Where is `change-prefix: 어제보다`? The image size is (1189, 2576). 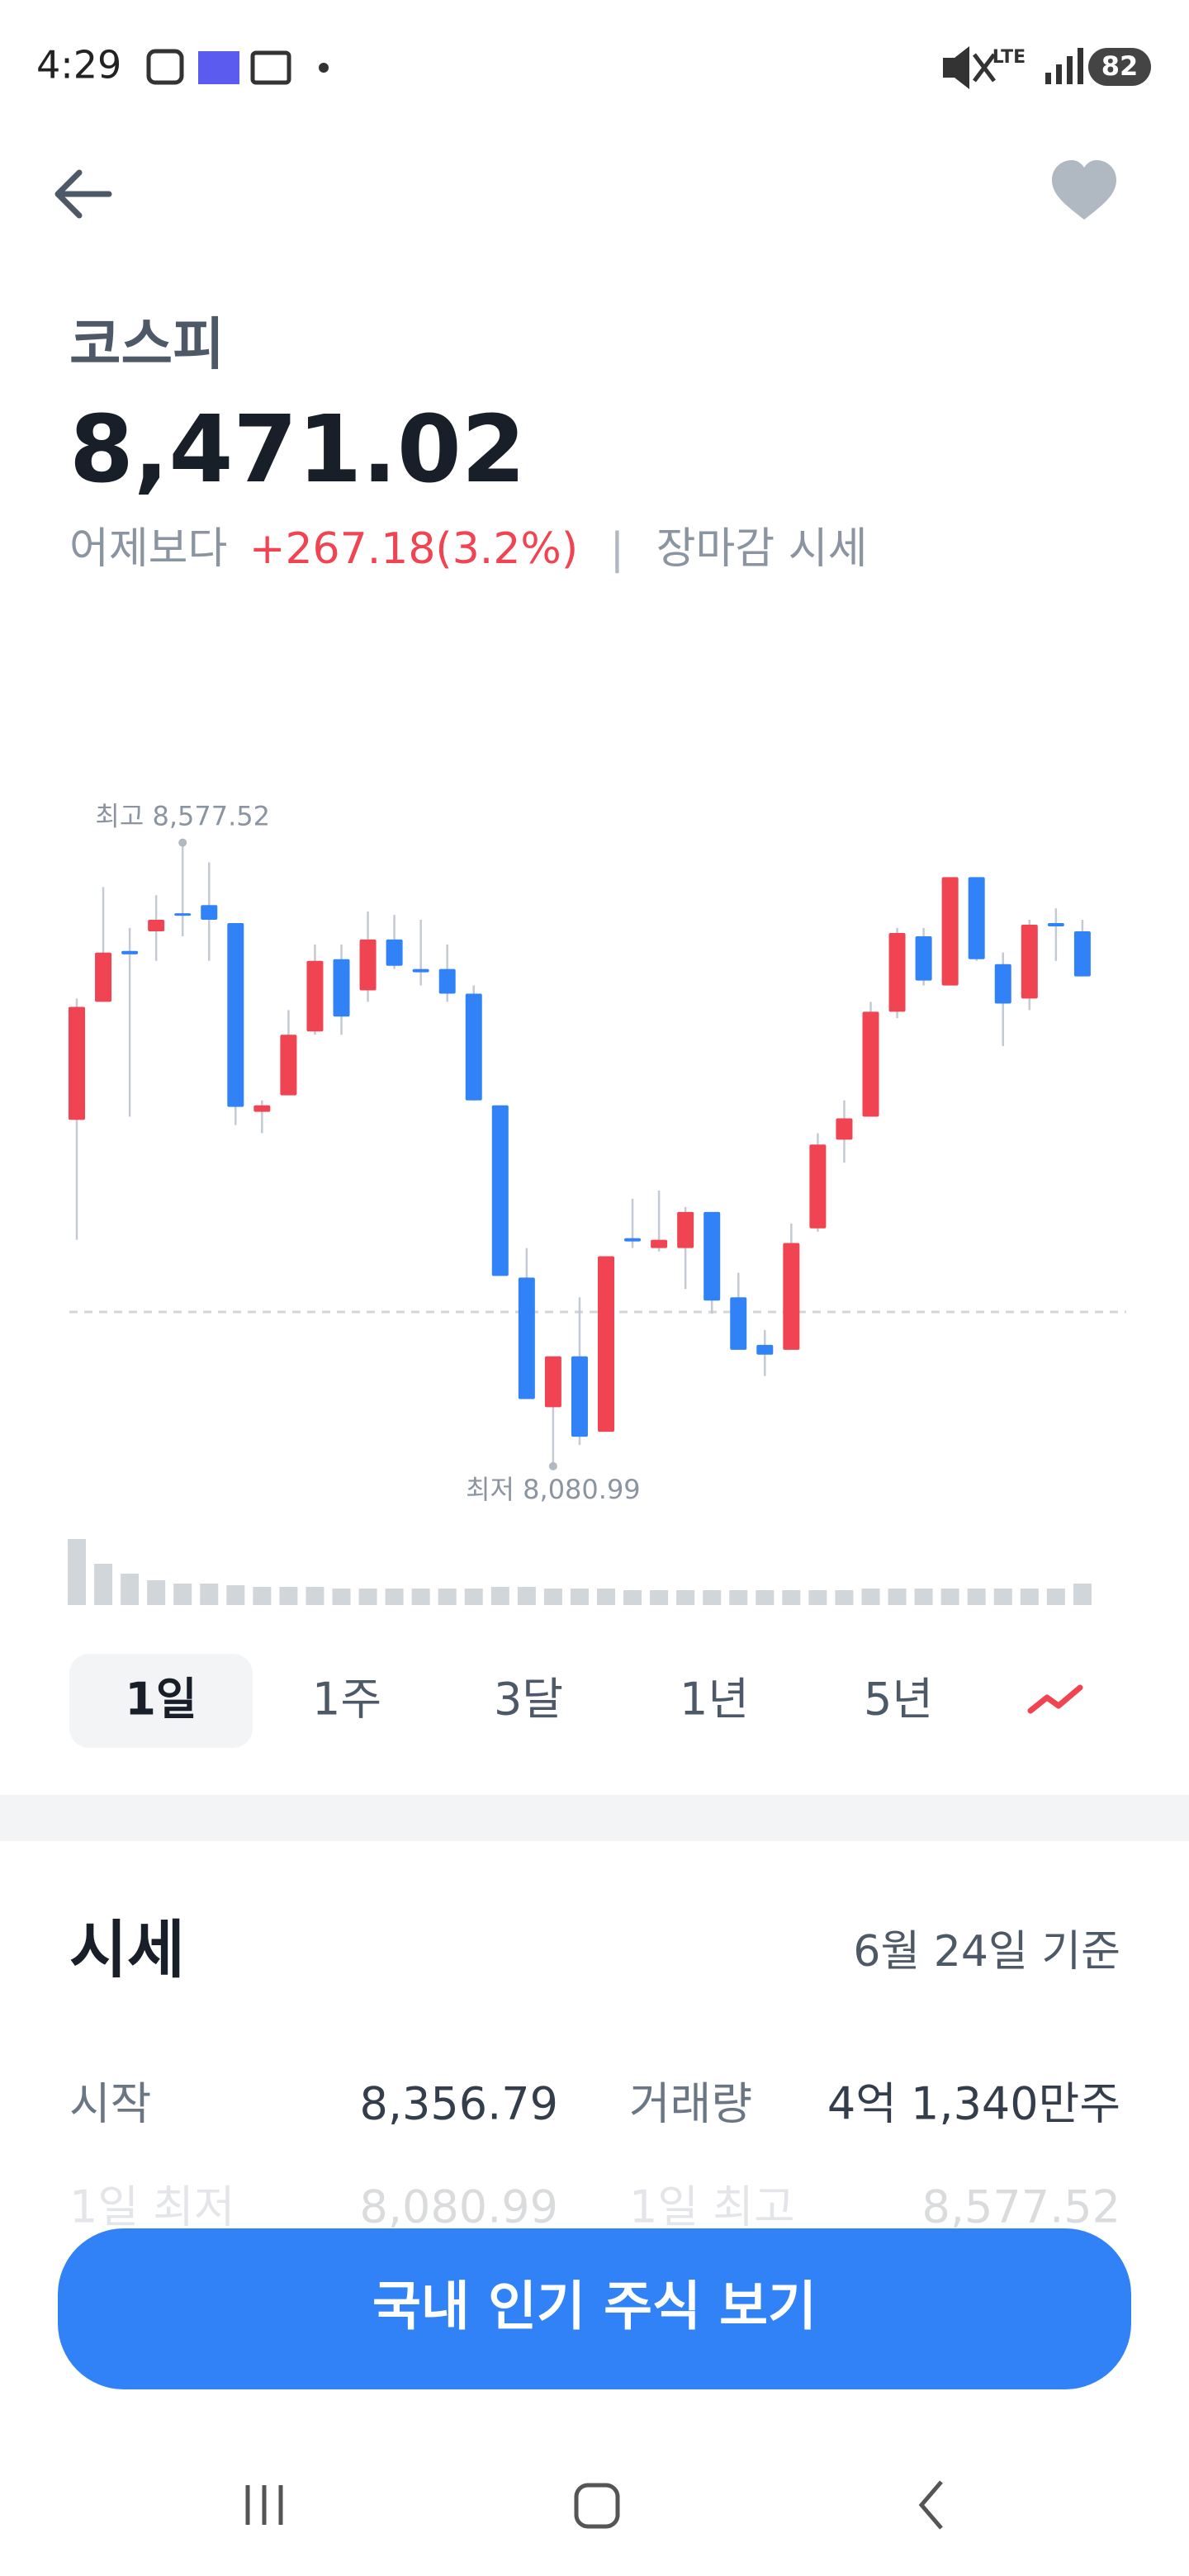
change-prefix: 어제보다 is located at coordinates (148, 549).